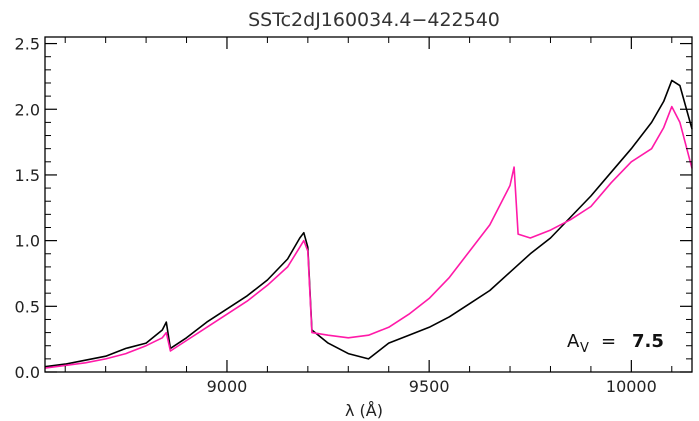  Describe the element at coordinates (631, 386) in the screenshot. I see `x-tick-label: 10000` at that location.